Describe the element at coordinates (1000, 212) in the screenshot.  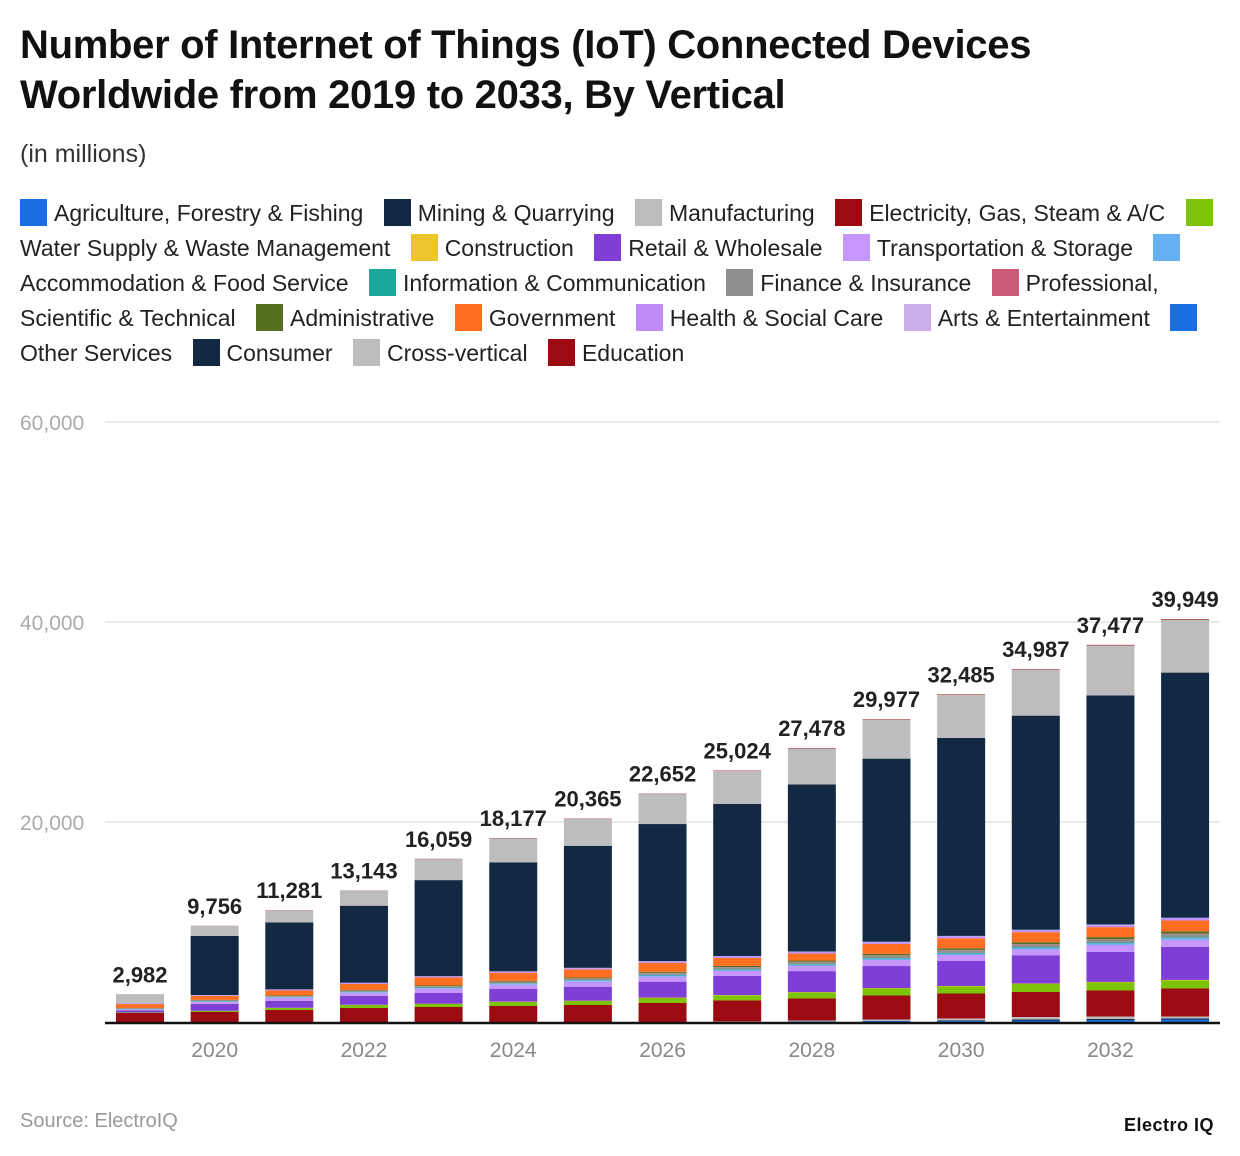
I see `legend-item: Electricity, Gas, Steam & A/C` at that location.